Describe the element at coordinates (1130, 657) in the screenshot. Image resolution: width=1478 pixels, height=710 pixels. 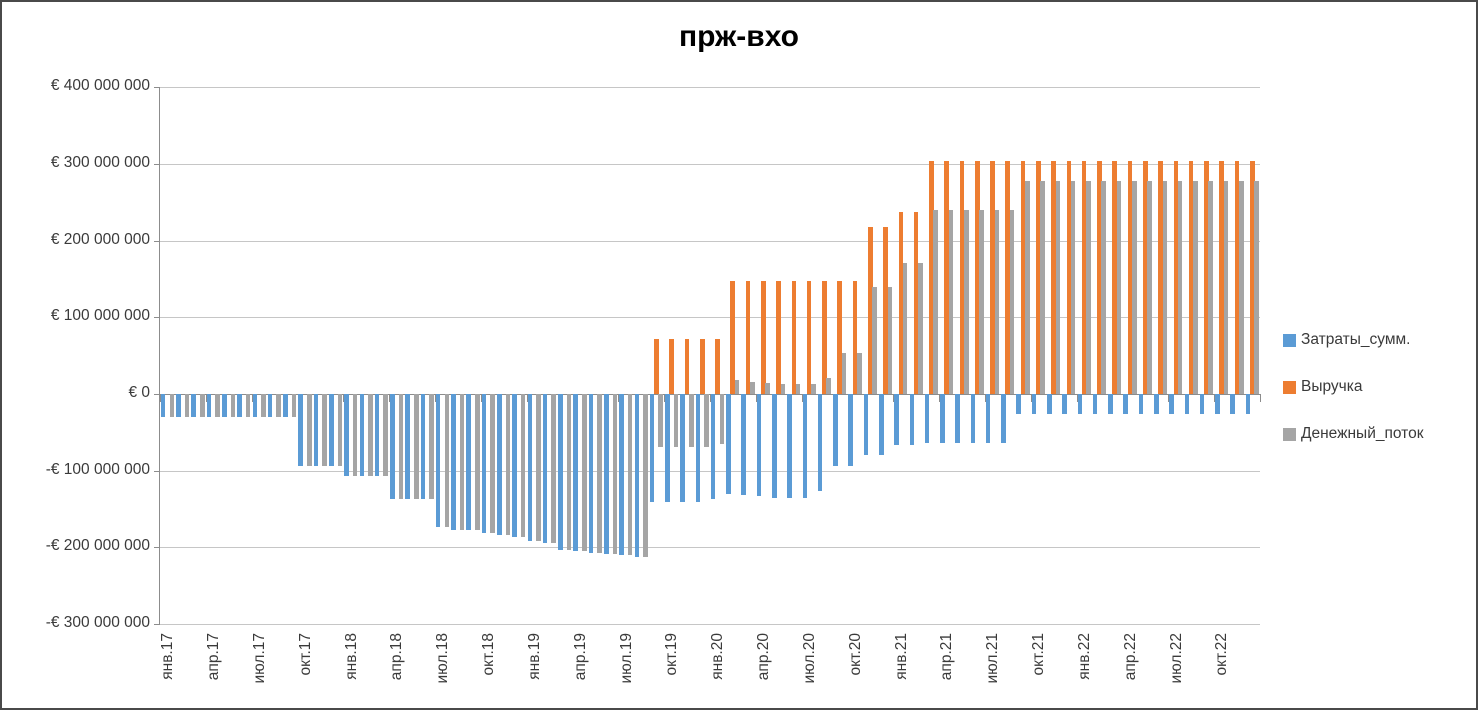
I see `x-axis-label: апр.22` at that location.